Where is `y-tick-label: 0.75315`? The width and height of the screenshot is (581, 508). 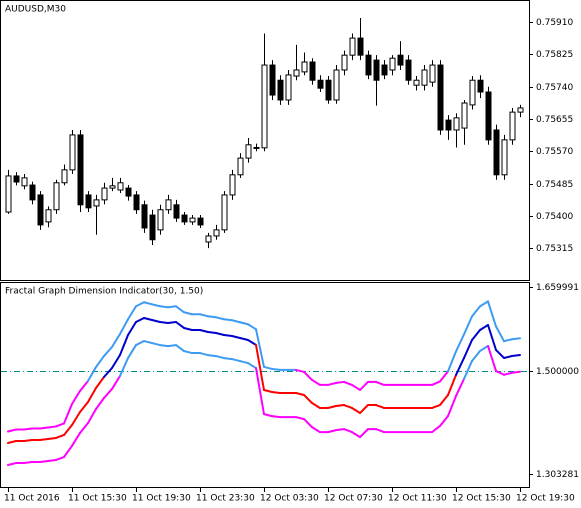 y-tick-label: 0.75315 is located at coordinates (554, 249).